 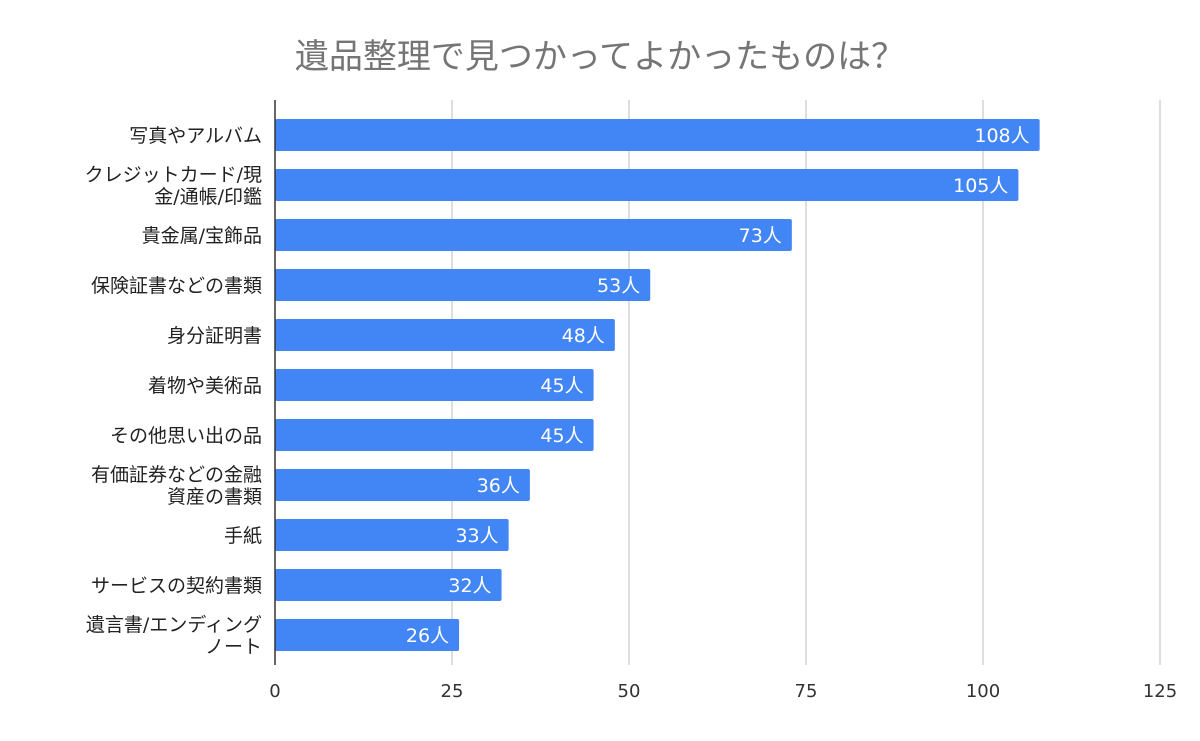 What do you see at coordinates (583, 336) in the screenshot?
I see `data-label: 48人` at bounding box center [583, 336].